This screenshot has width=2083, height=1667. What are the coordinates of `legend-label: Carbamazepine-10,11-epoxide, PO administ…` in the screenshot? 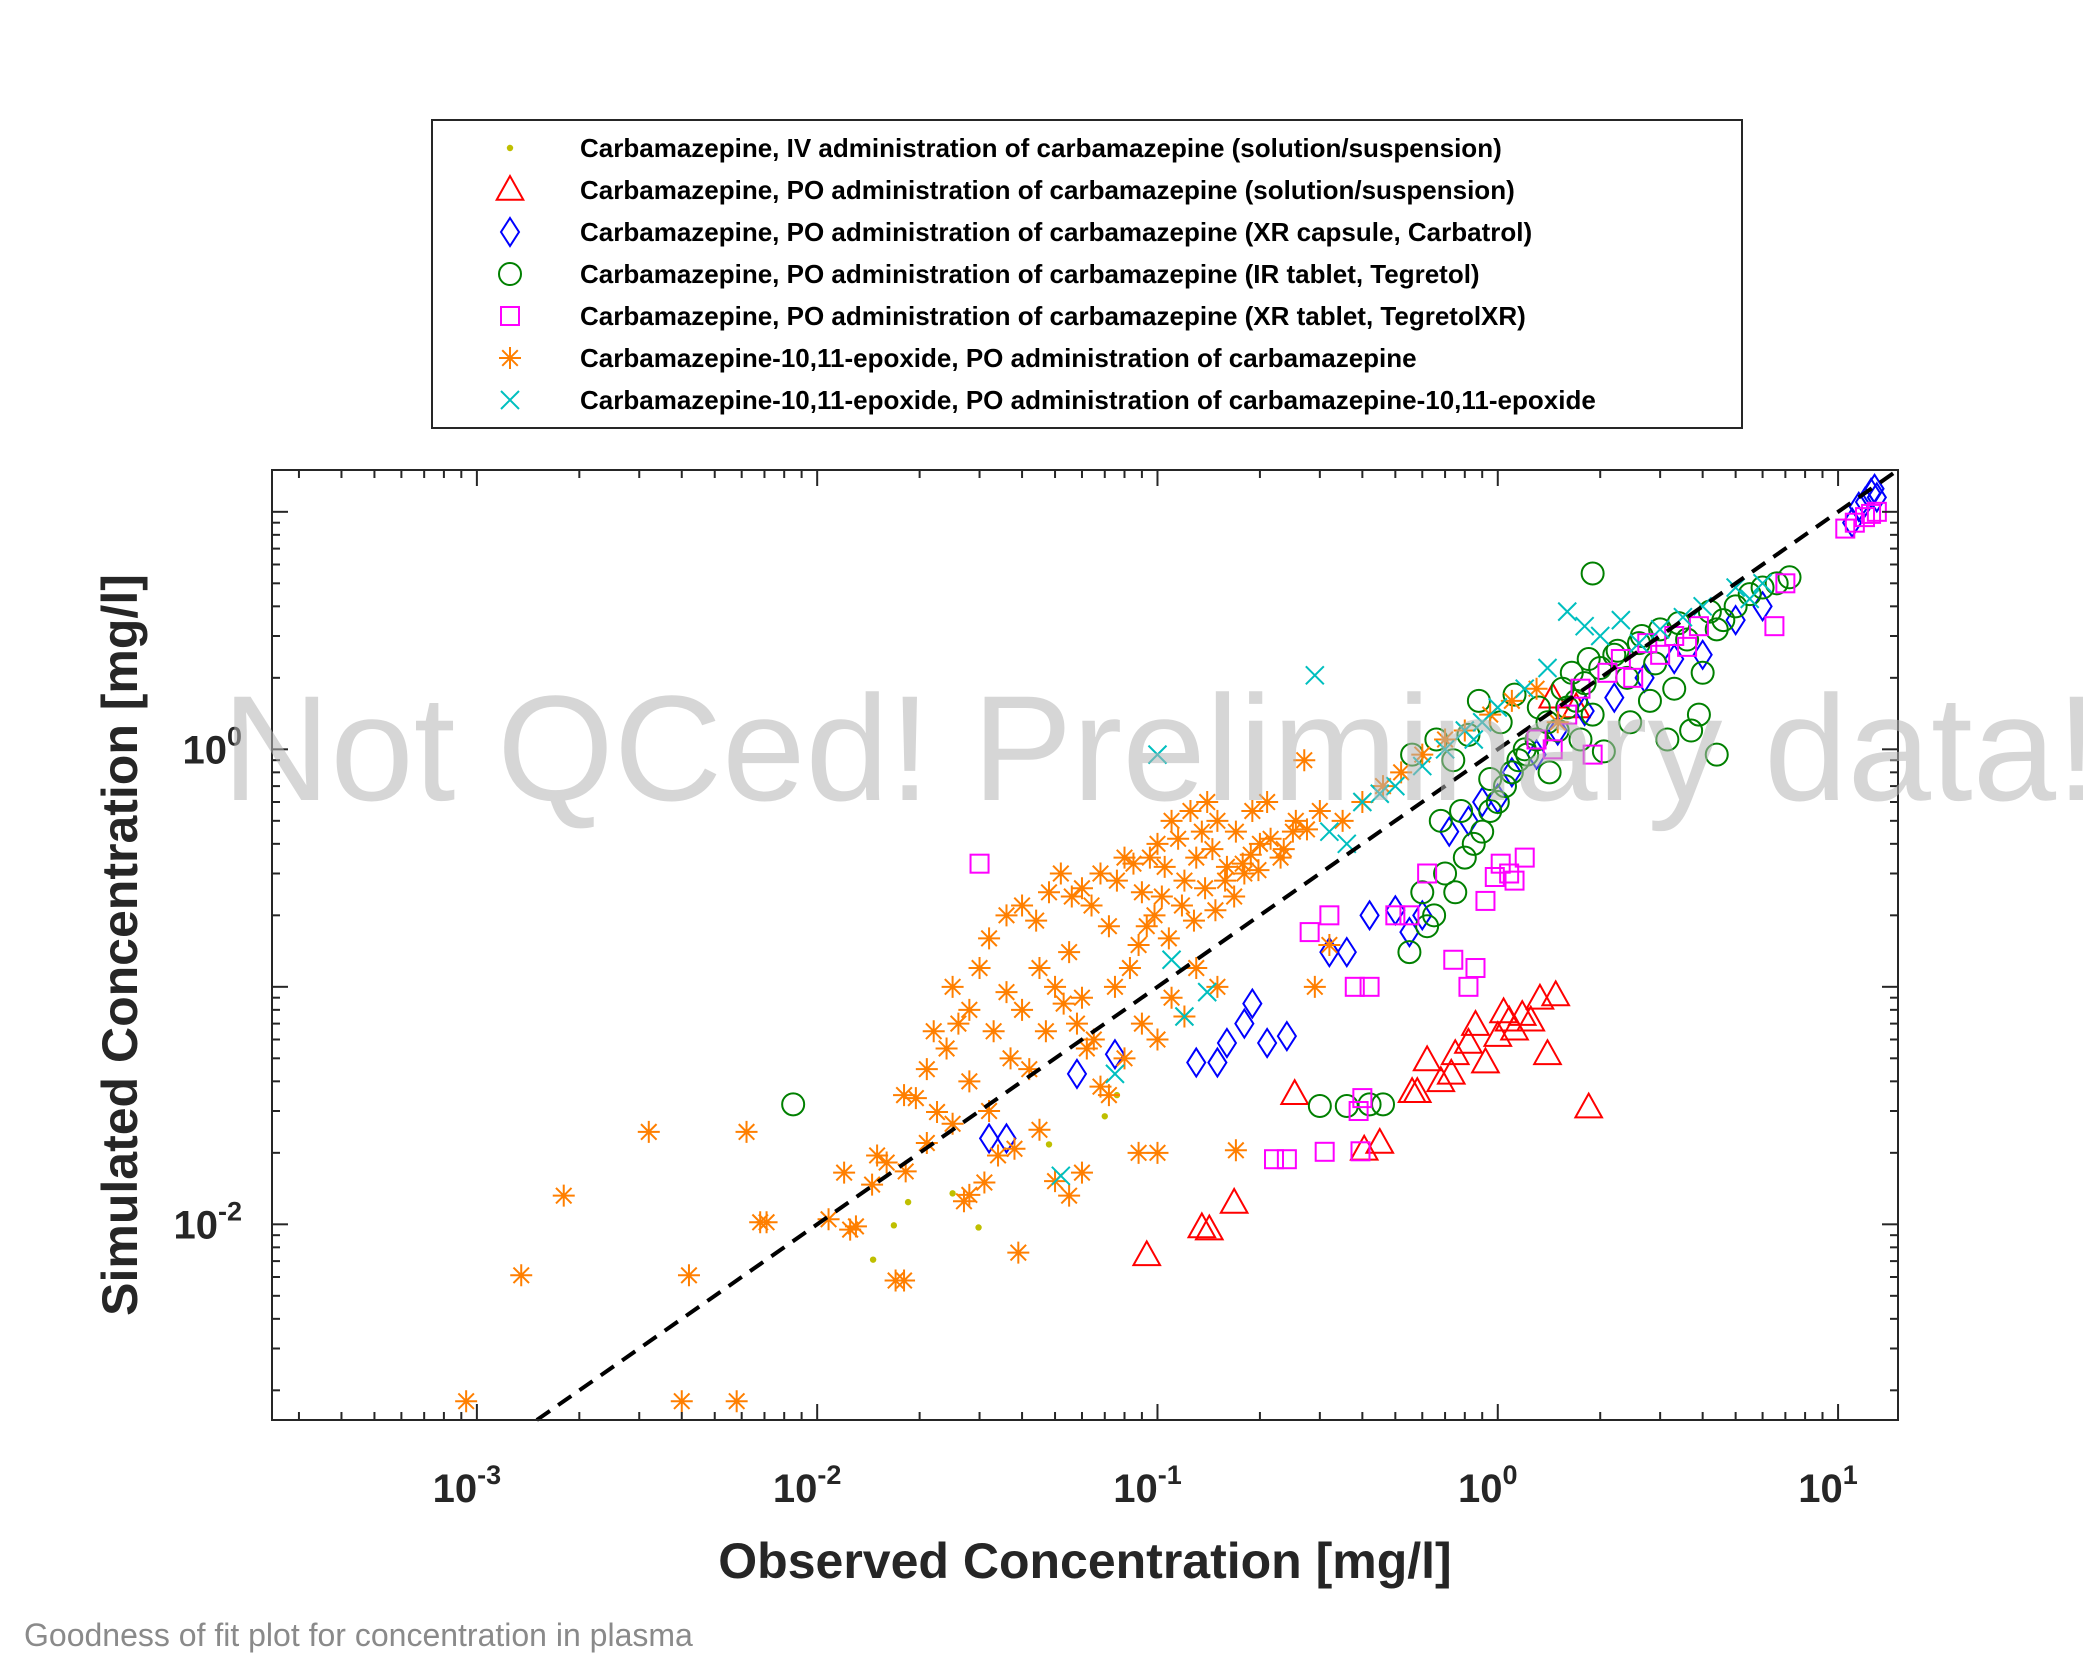 It's located at (1088, 400).